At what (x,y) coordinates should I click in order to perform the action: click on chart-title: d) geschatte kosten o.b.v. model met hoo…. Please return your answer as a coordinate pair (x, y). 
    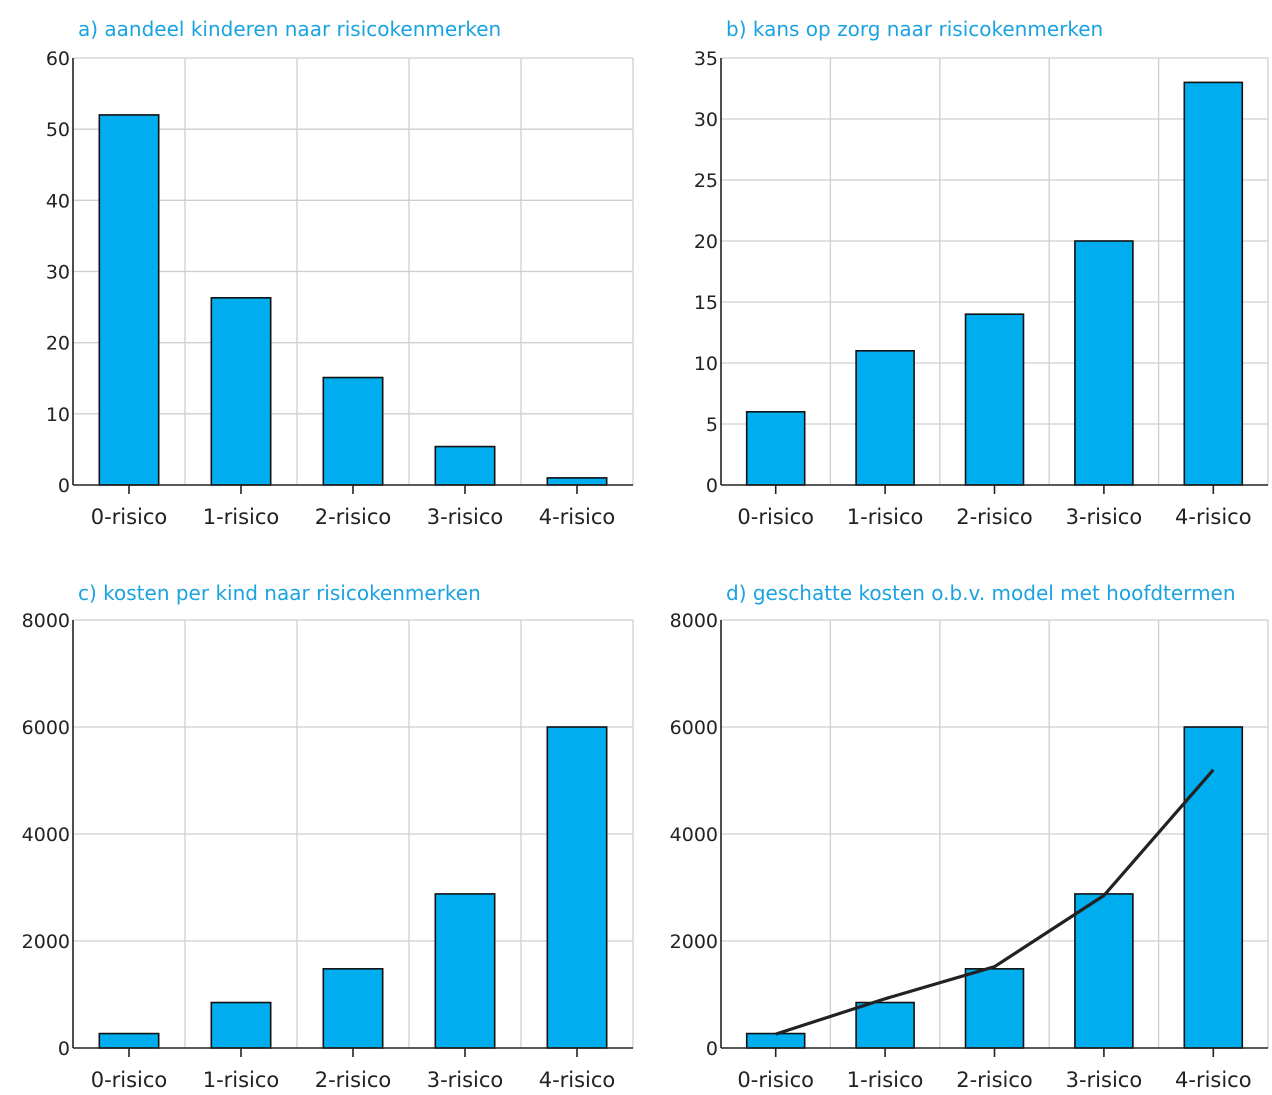
    Looking at the image, I should click on (981, 593).